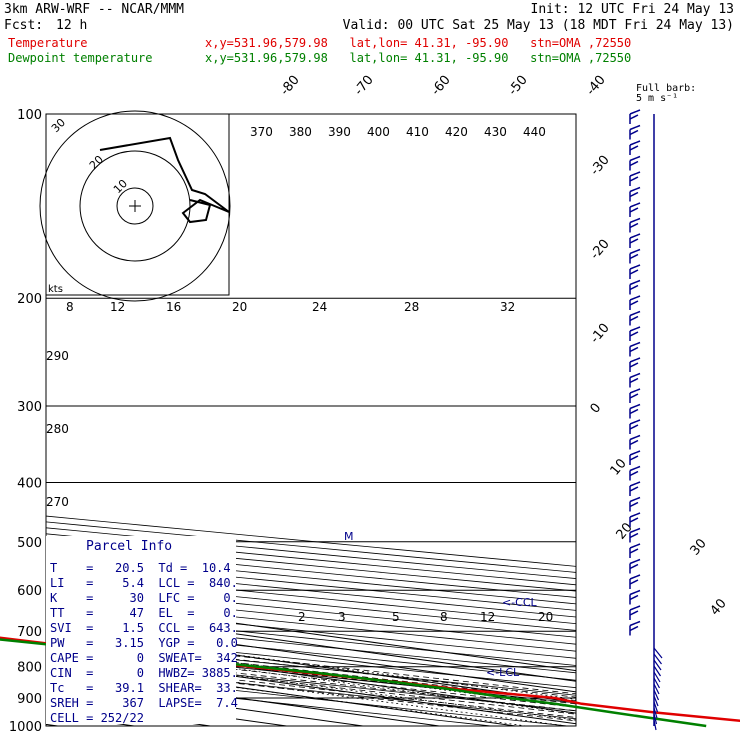 The height and width of the screenshot is (740, 740). What do you see at coordinates (319, 307) in the screenshot?
I see `mixing-ratio-label: 24` at bounding box center [319, 307].